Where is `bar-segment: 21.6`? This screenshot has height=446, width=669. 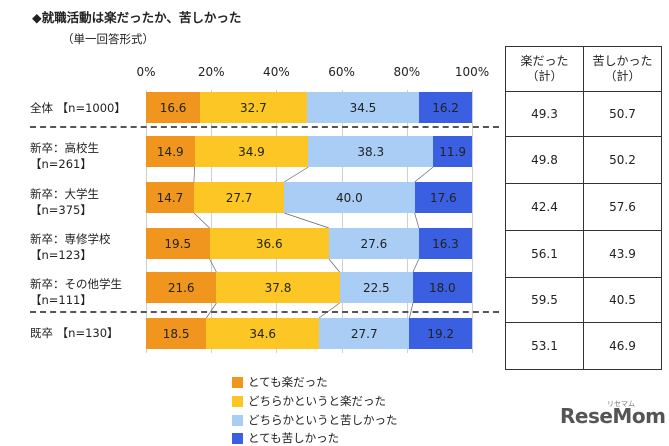 bar-segment: 21.6 is located at coordinates (181, 287).